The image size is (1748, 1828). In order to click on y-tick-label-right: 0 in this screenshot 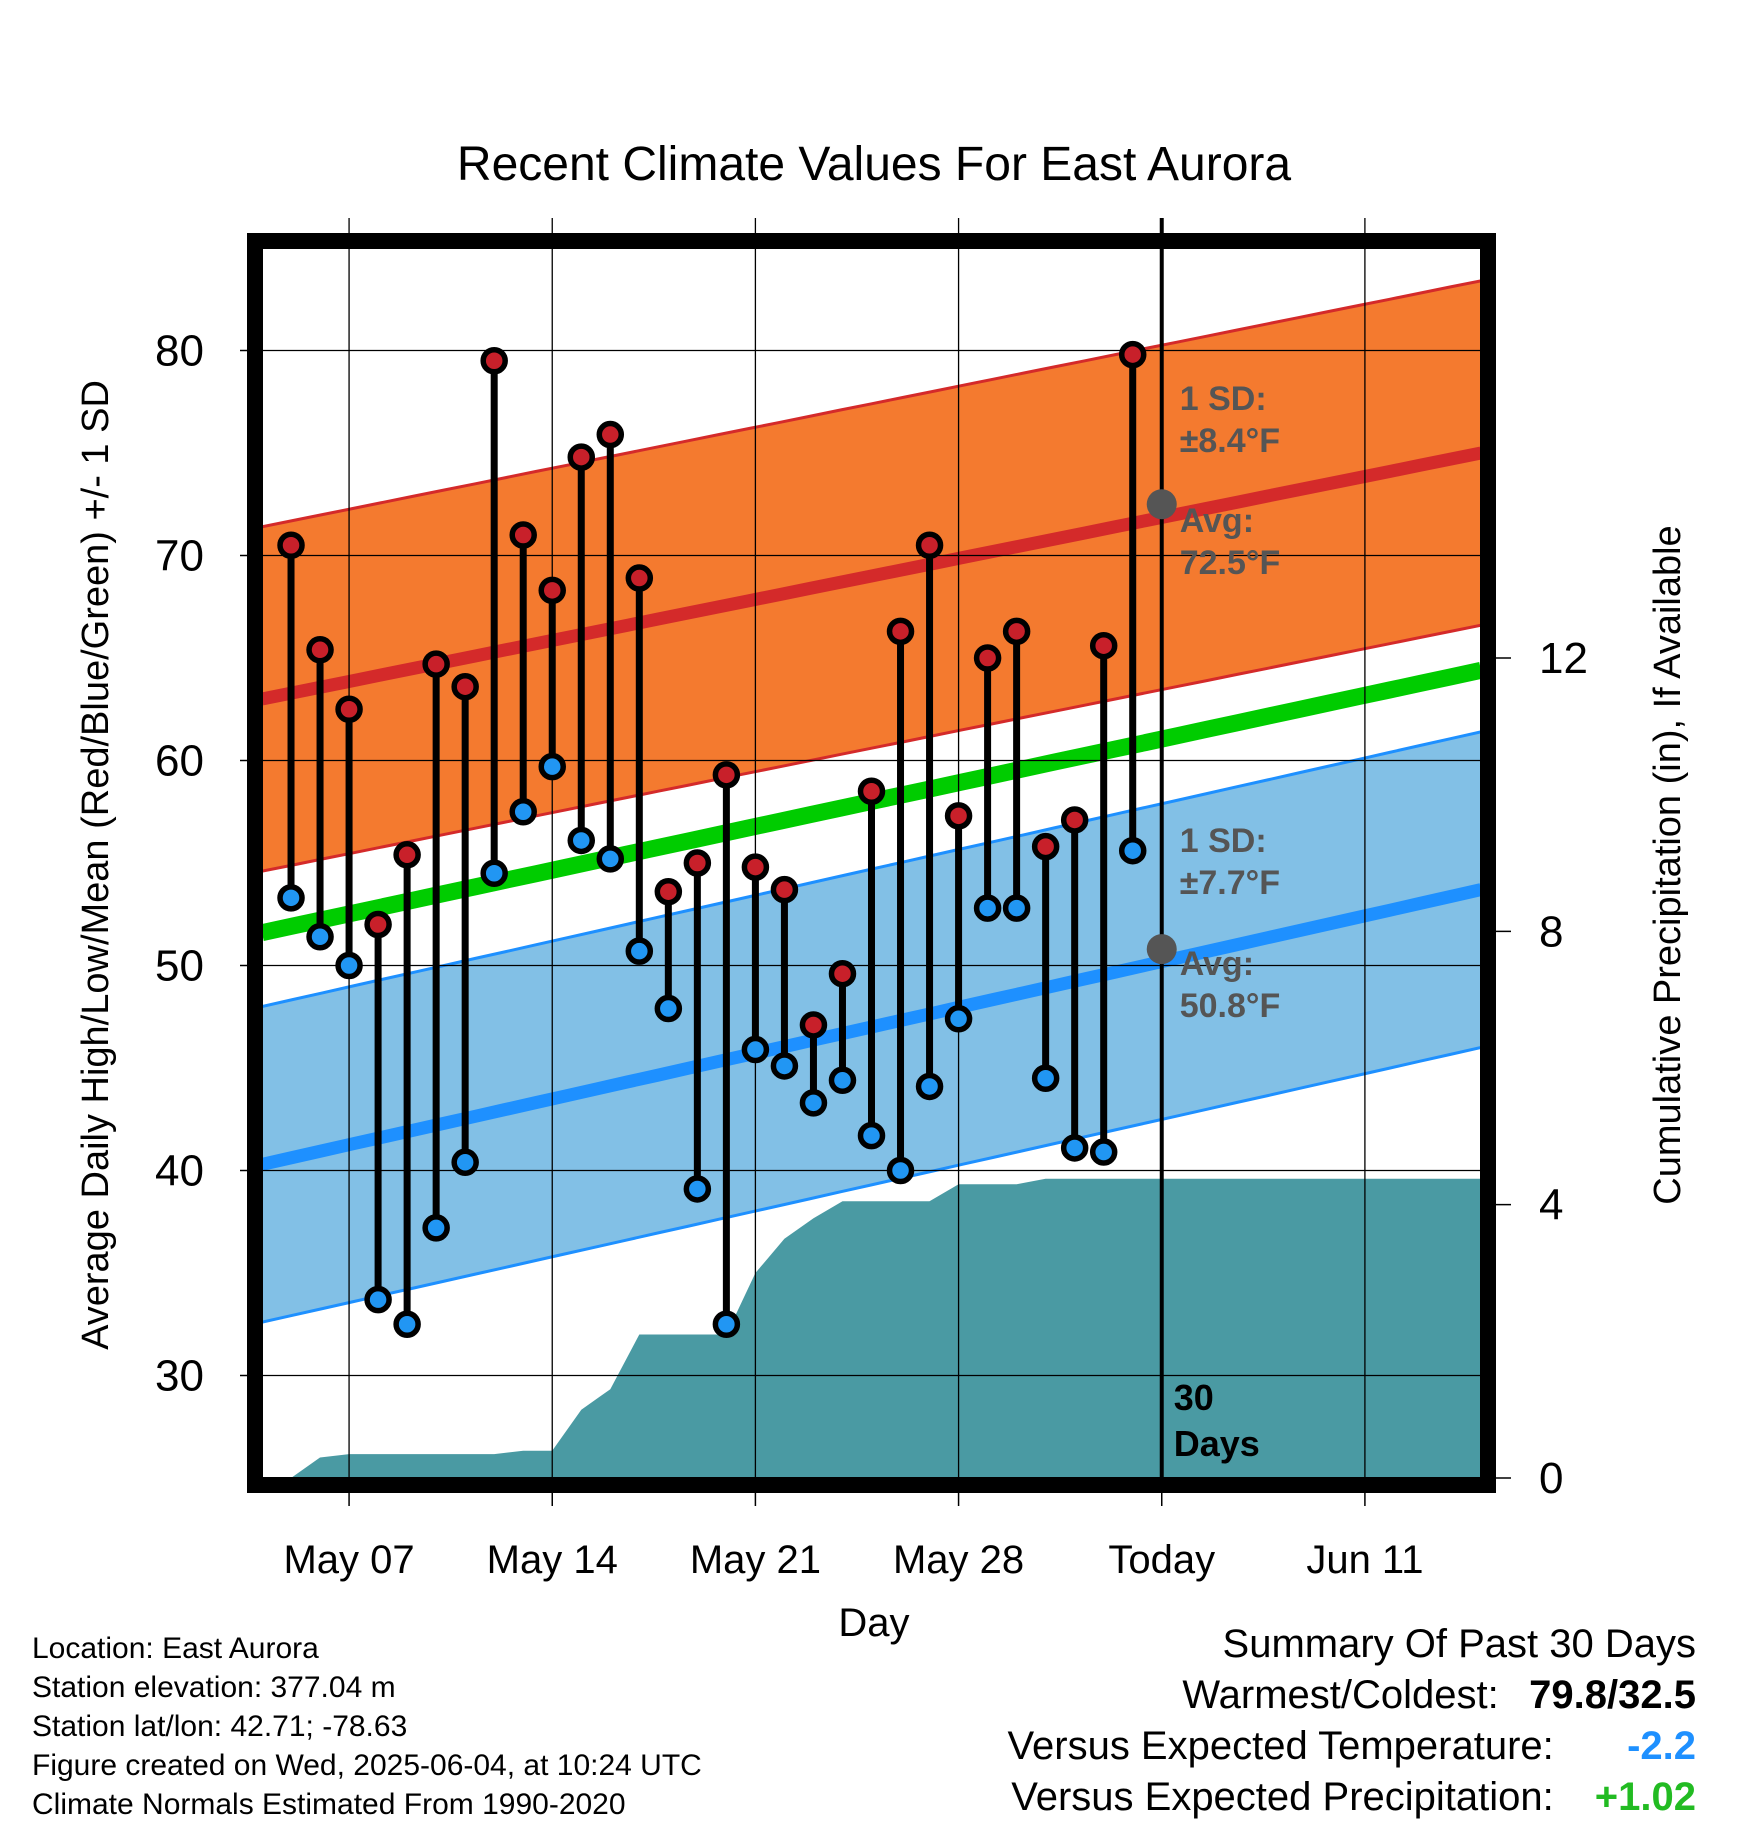, I will do `click(1551, 1478)`.